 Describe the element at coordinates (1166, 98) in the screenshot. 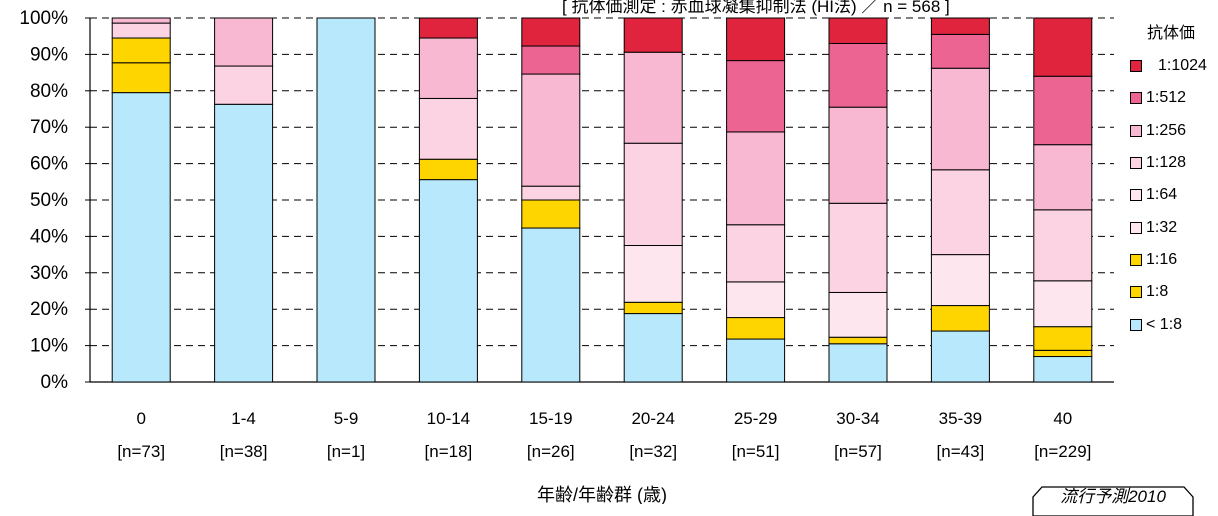

I see `legend-label: 1:512` at that location.